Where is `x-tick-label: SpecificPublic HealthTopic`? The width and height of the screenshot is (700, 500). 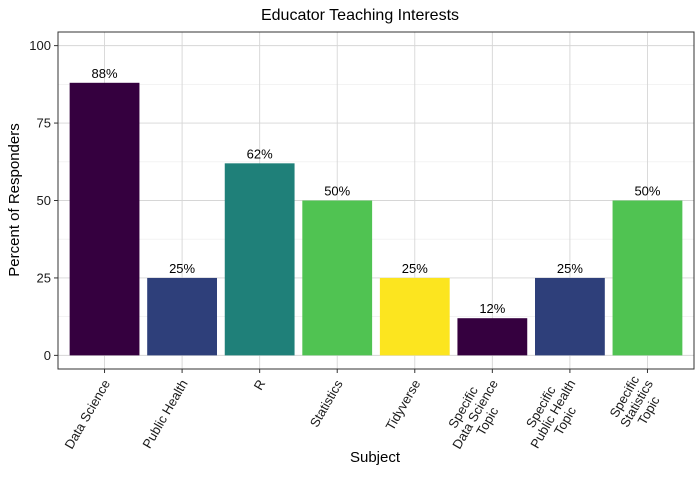 x-tick-label: SpecificPublic HealthTopic is located at coordinates (553, 414).